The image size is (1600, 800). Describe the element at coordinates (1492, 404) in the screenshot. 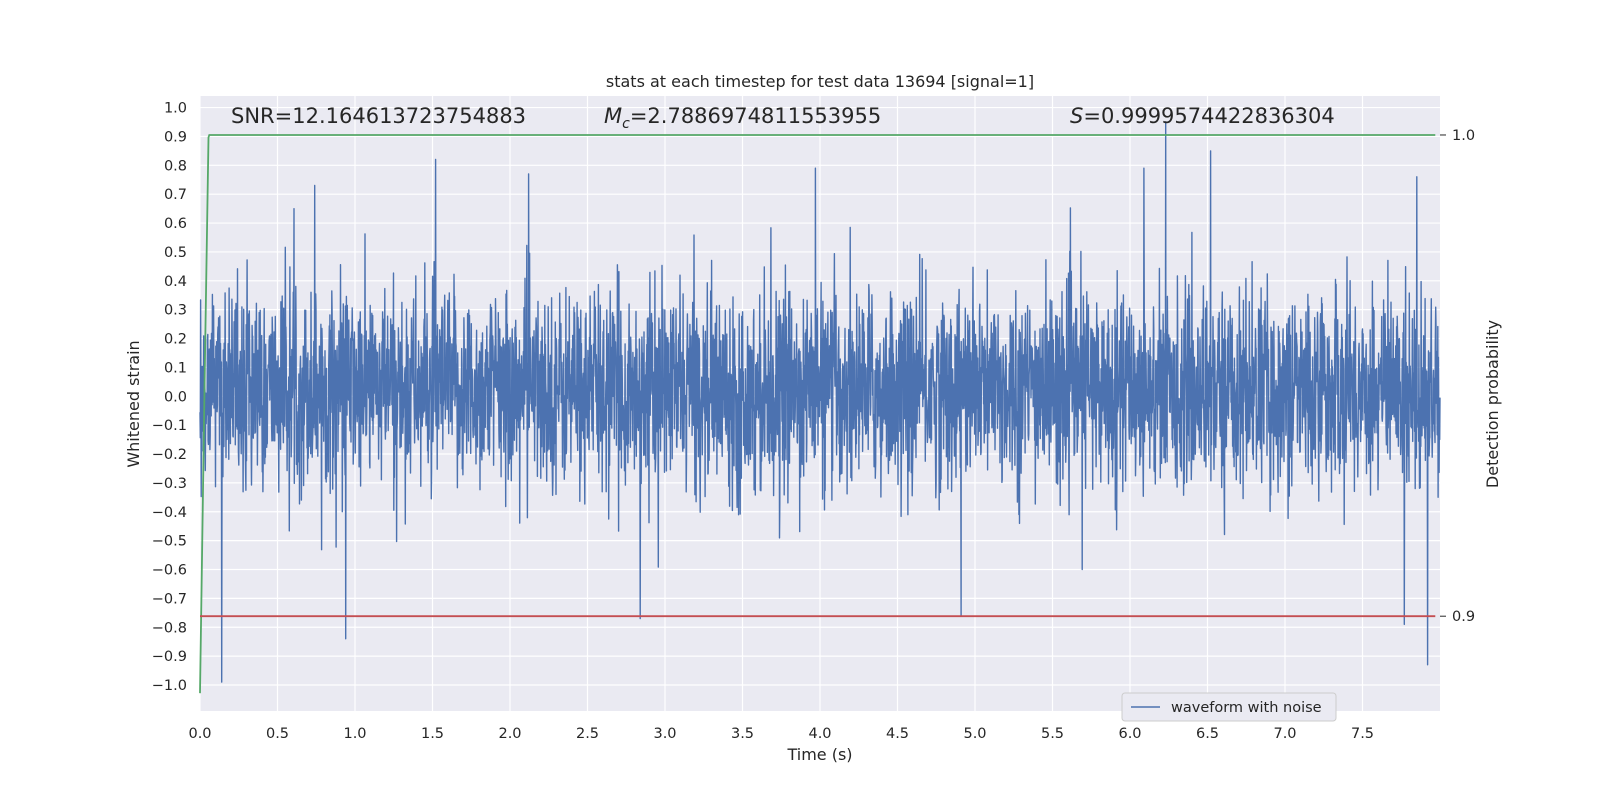

I see `y2-axis-label: Detection probability` at that location.